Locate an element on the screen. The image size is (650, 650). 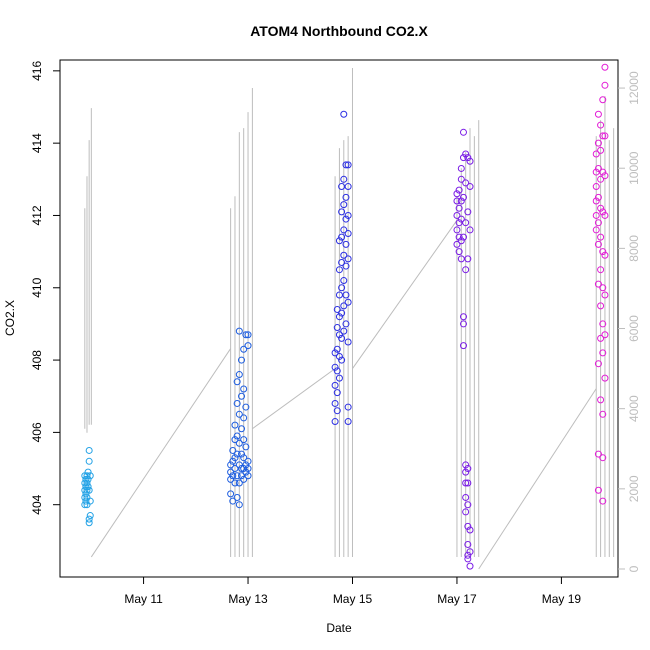
x-tick-label: May 17 is located at coordinates (457, 599).